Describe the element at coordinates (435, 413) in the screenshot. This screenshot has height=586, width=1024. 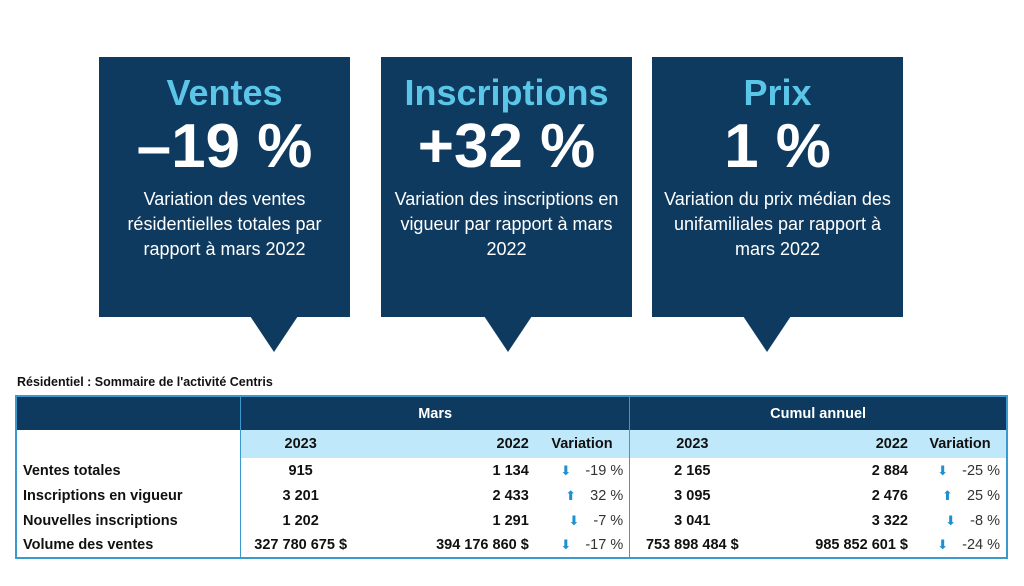
I see `group-header-mars: Mars` at that location.